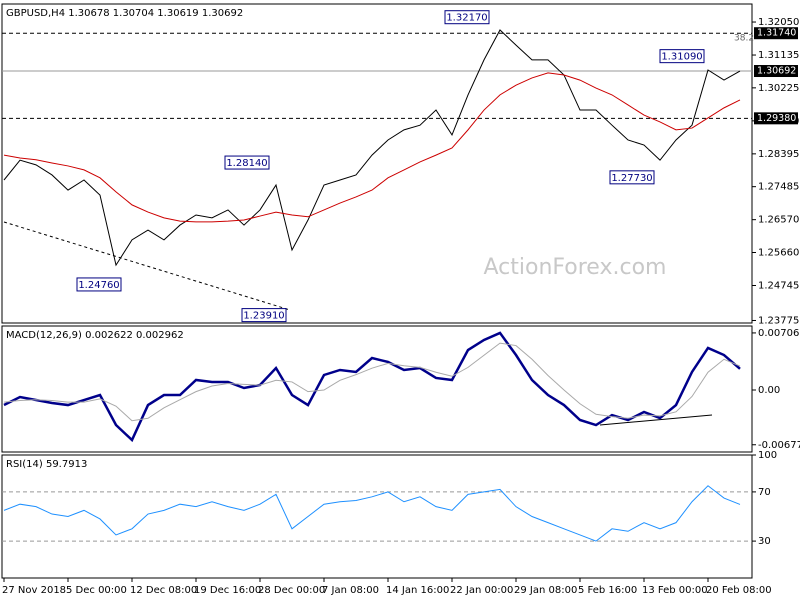  What do you see at coordinates (769, 390) in the screenshot?
I see `y-tick-label: 0.00` at bounding box center [769, 390].